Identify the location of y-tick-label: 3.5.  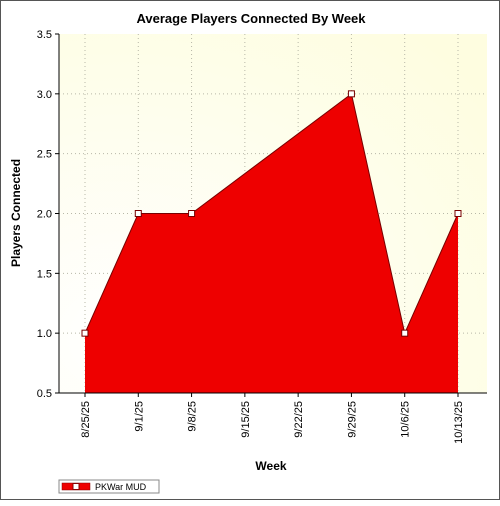
(44, 35).